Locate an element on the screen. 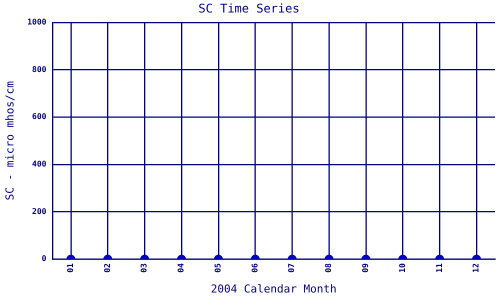 This screenshot has height=300, width=500. x-tick-label: 01 is located at coordinates (70, 267).